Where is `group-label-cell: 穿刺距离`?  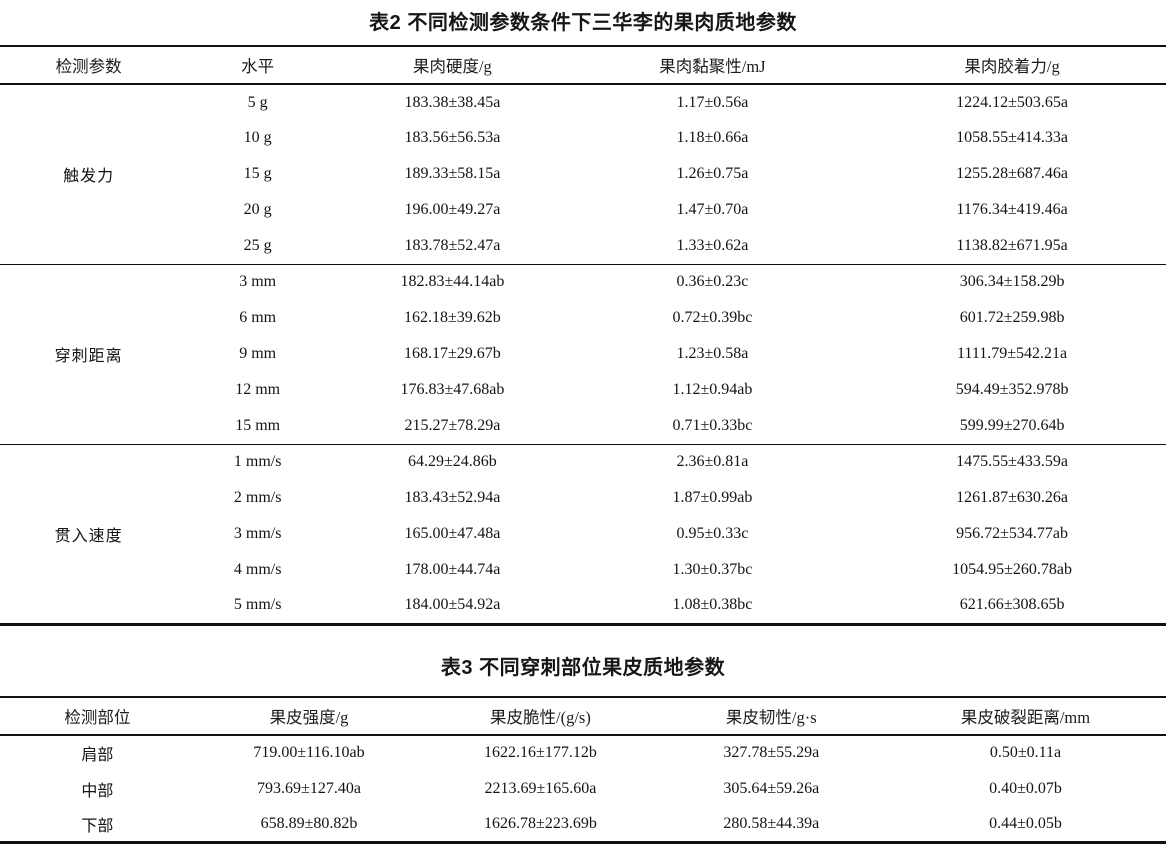 group-label-cell: 穿刺距离 is located at coordinates (88, 356).